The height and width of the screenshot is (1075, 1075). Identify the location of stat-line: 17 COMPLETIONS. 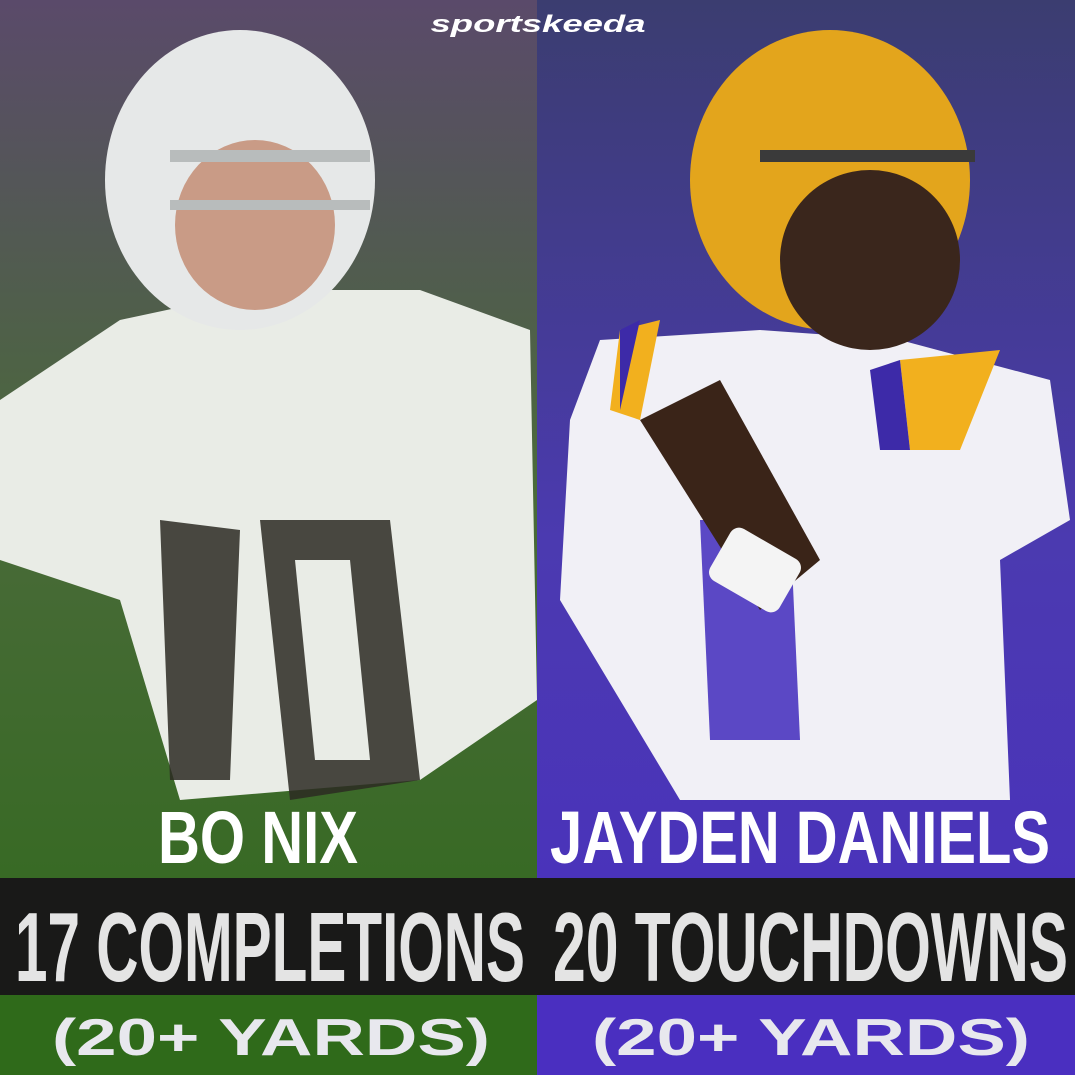
(270, 947).